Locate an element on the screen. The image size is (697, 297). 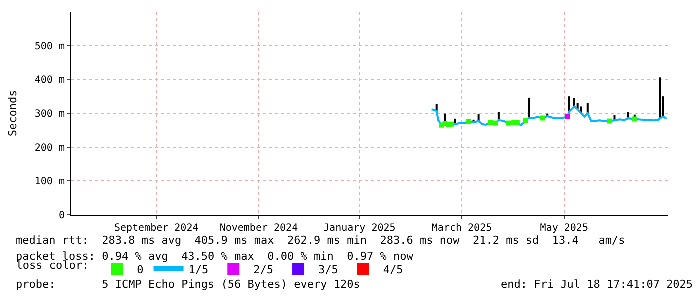
x-tick-label: November 2024 is located at coordinates (259, 228).